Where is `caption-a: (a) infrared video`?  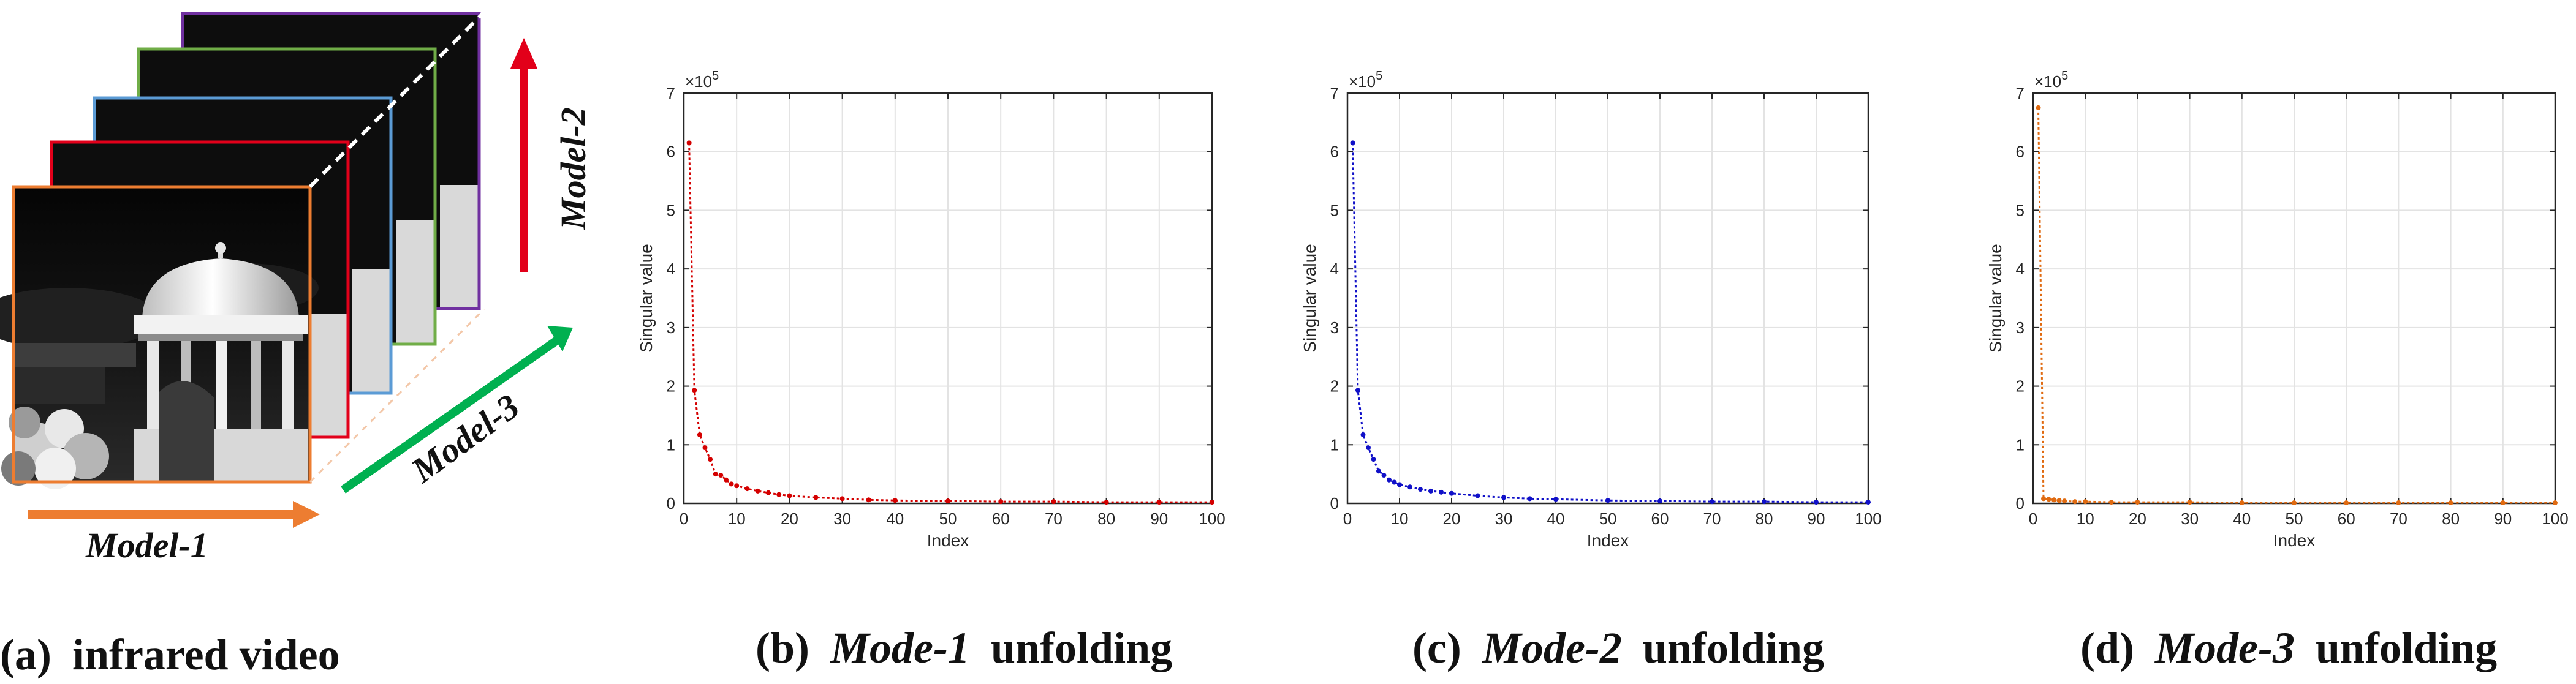
caption-a: (a) infrared video is located at coordinates (170, 654).